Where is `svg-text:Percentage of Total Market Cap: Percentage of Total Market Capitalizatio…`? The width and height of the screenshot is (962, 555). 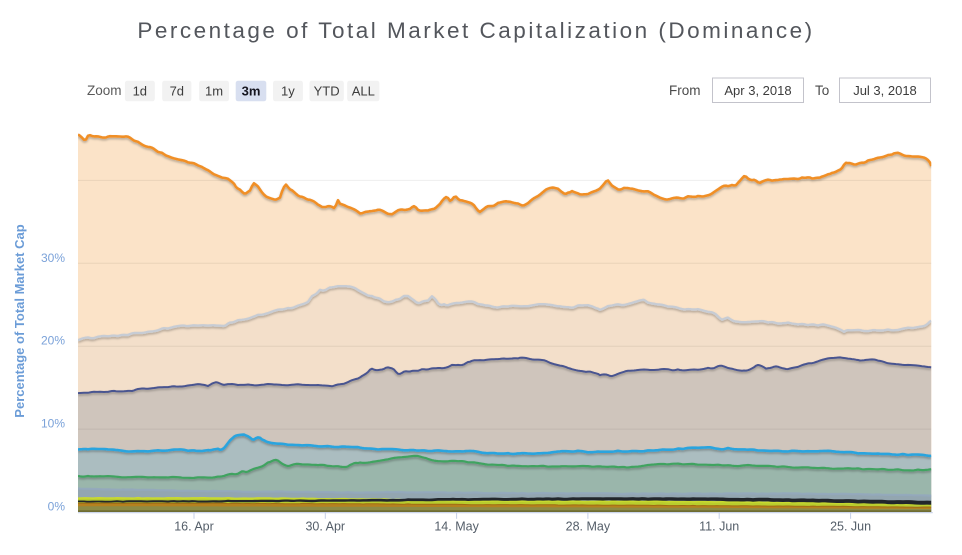 svg-text:Percentage of Total Market Cap: Percentage of Total Market Capitalizatio… is located at coordinates (475, 30).